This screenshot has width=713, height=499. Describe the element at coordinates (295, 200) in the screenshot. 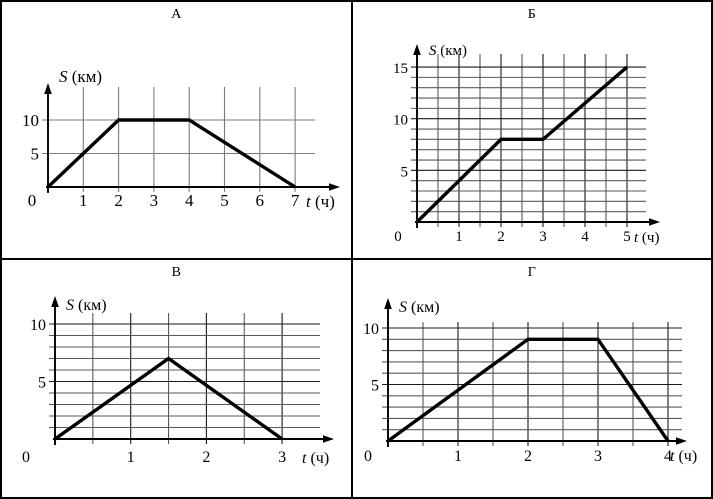

I see `svg-text: 7` at that location.